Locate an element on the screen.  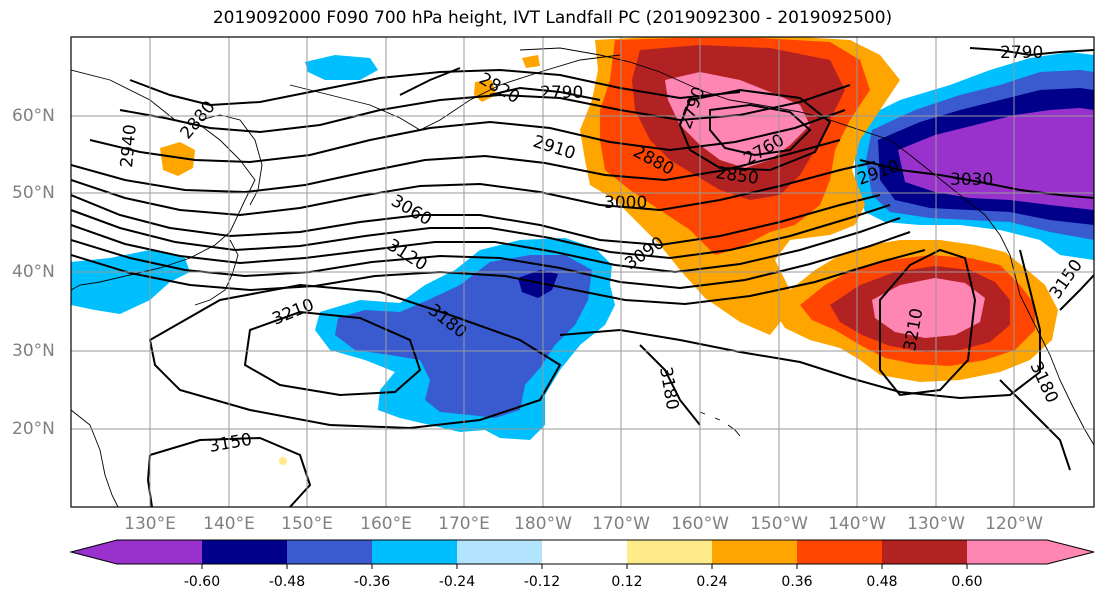
blue-region-bering is located at coordinates (341, 67).